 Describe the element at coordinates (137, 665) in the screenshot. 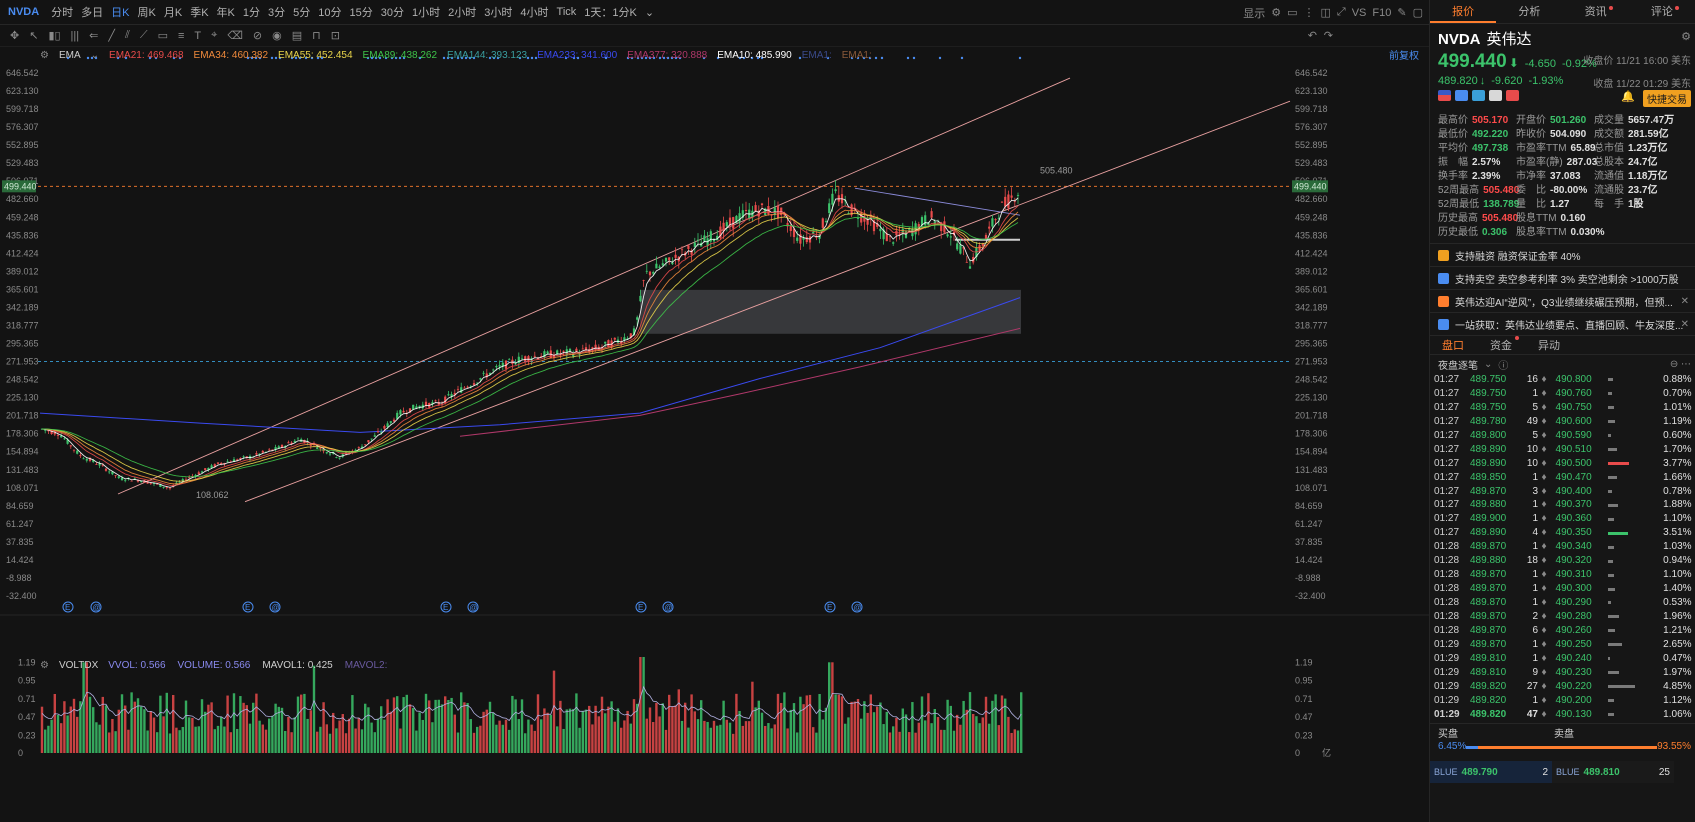

I see `volume-legend-item: VVOL: 0.566` at that location.